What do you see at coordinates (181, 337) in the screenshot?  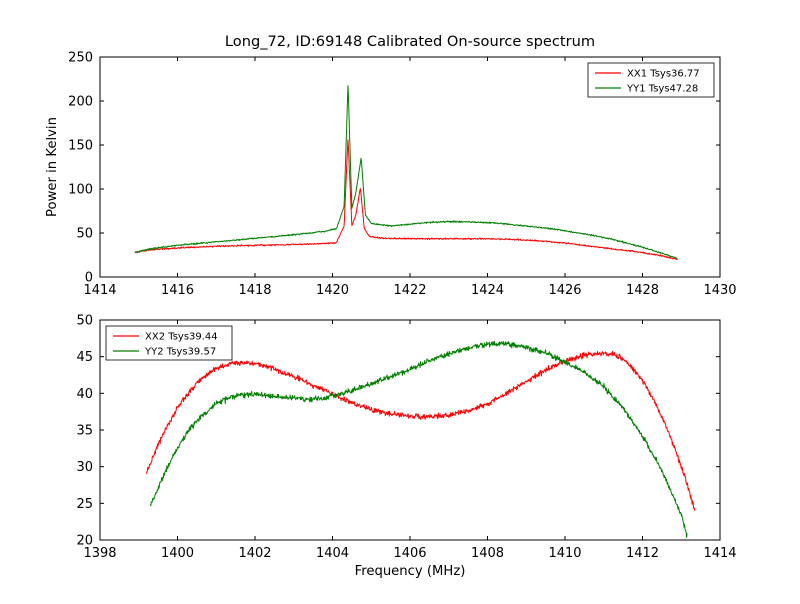 I see `legend-label: XX2 Tsys39.44` at bounding box center [181, 337].